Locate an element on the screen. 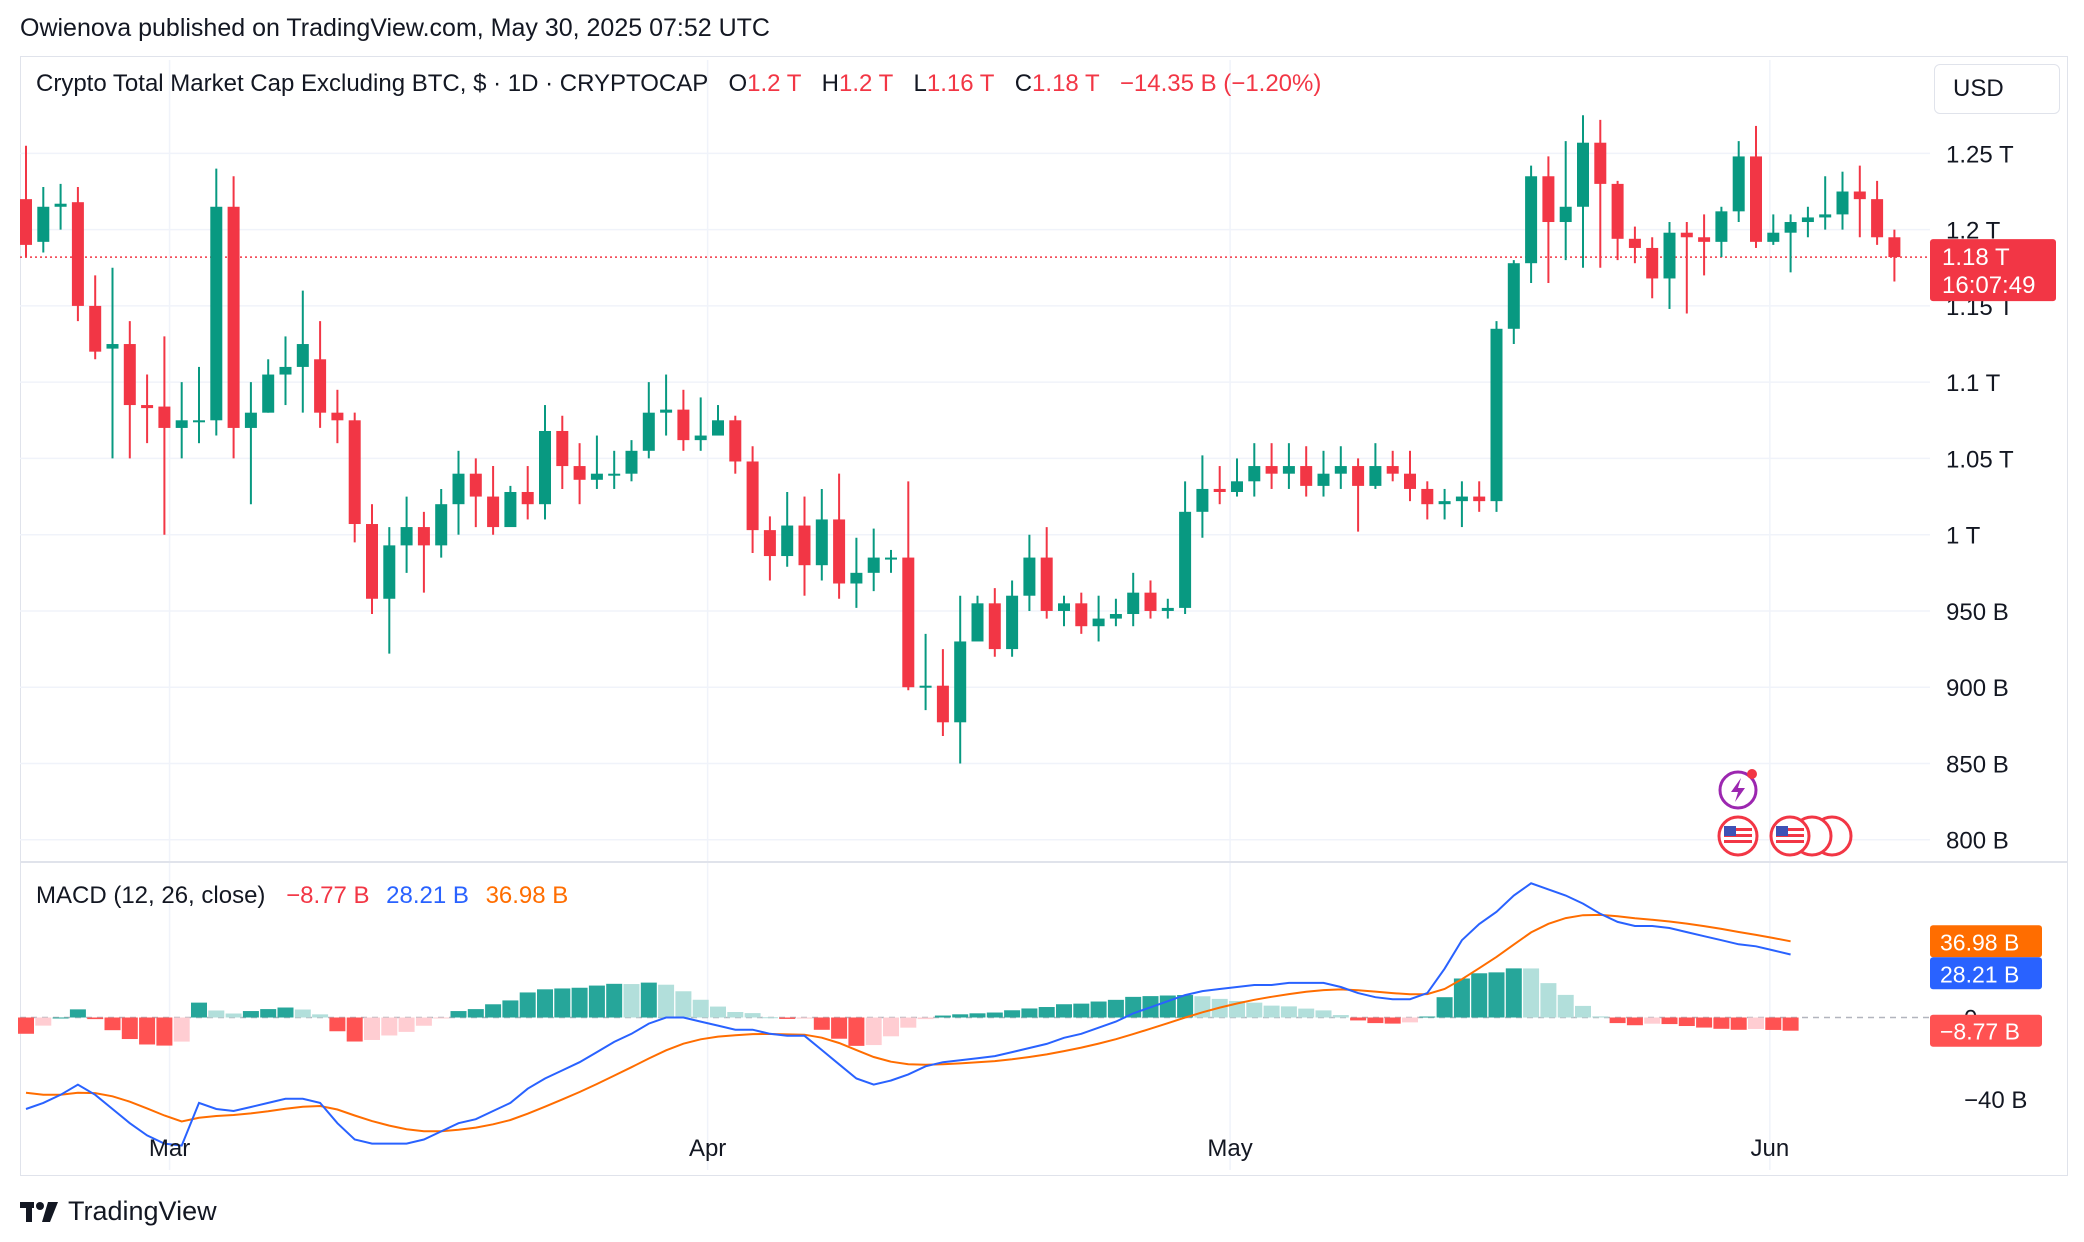  price-tick-label: 850 B is located at coordinates (1977, 764).